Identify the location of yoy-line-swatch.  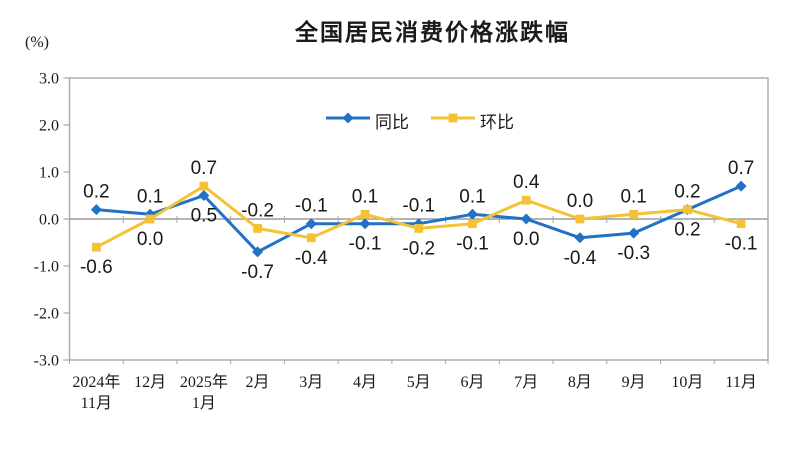
(348, 120).